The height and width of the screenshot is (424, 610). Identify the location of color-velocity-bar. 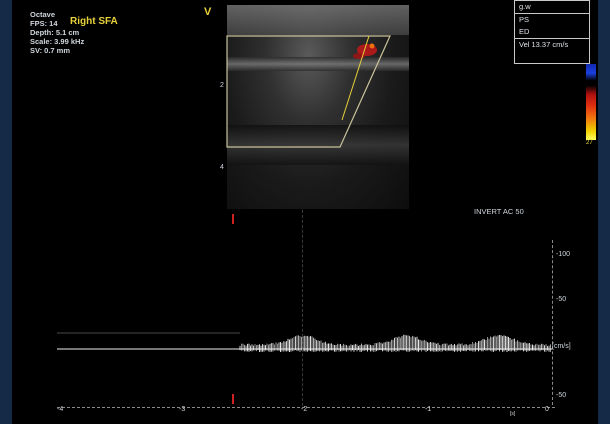
(591, 102).